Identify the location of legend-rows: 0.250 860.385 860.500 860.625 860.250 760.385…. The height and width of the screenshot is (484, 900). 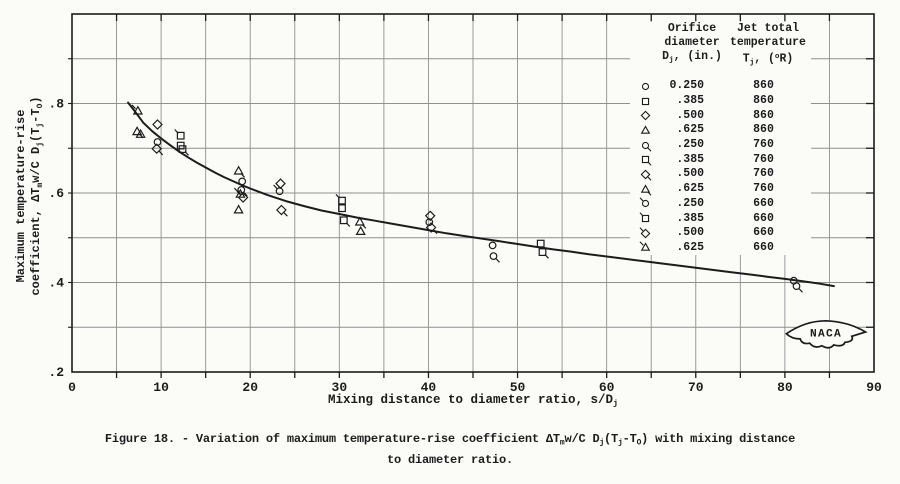
(720, 167).